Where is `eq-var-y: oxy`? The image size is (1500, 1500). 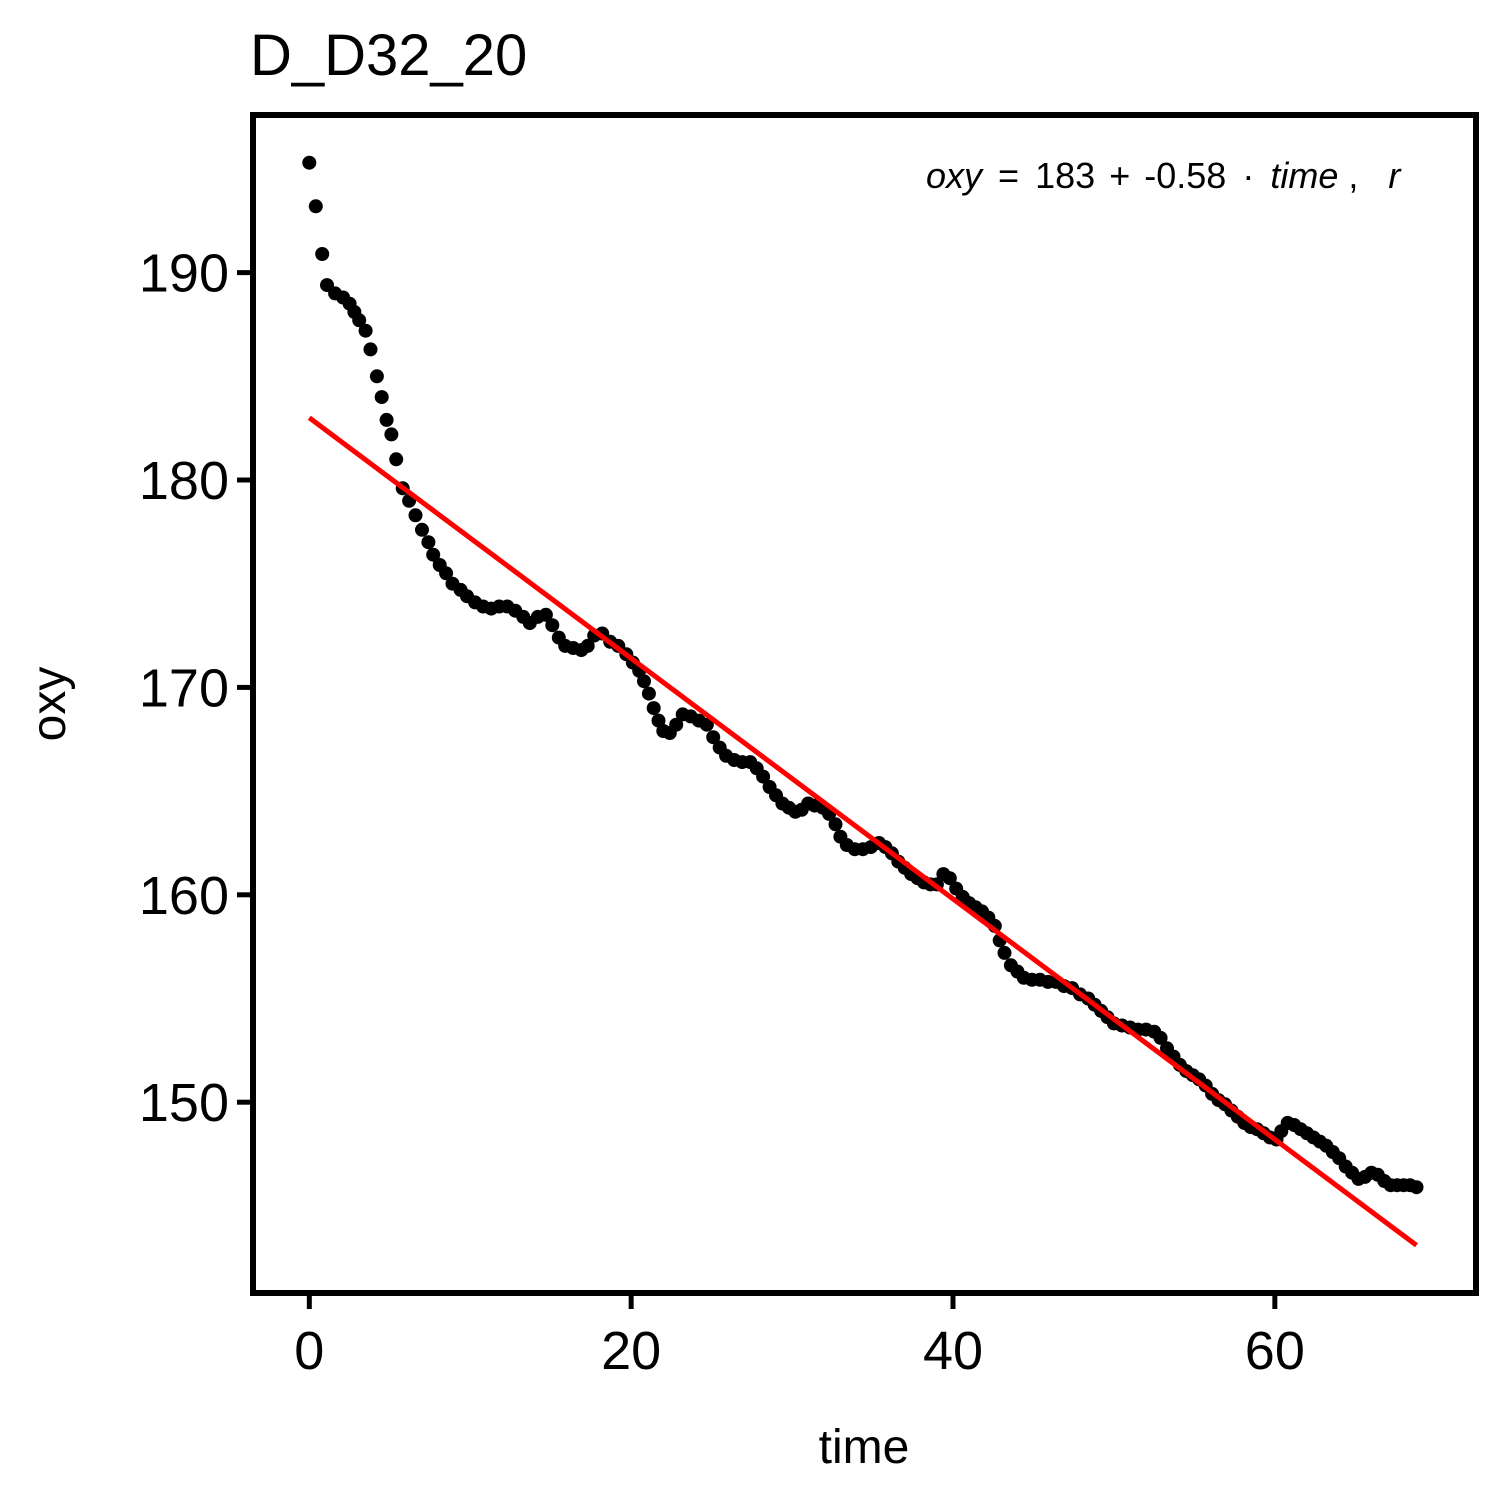 eq-var-y: oxy is located at coordinates (955, 175).